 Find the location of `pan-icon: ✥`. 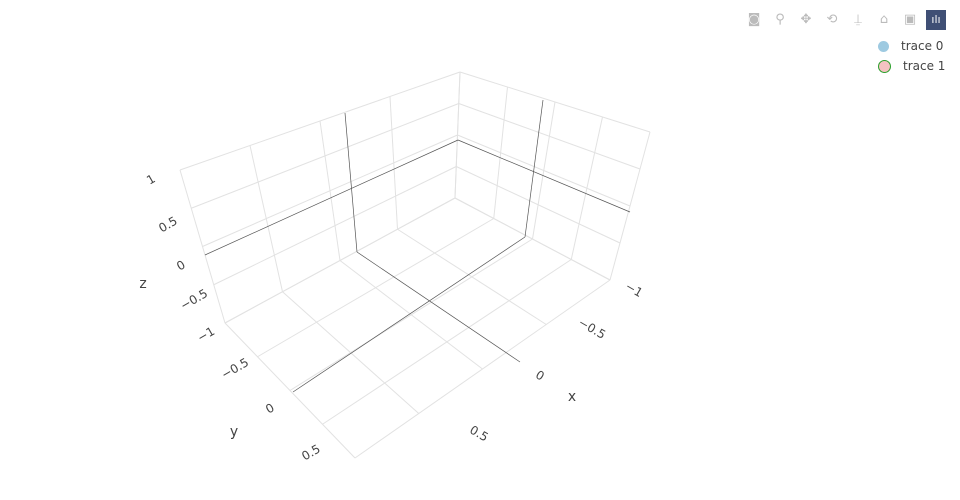

pan-icon: ✥ is located at coordinates (806, 19).